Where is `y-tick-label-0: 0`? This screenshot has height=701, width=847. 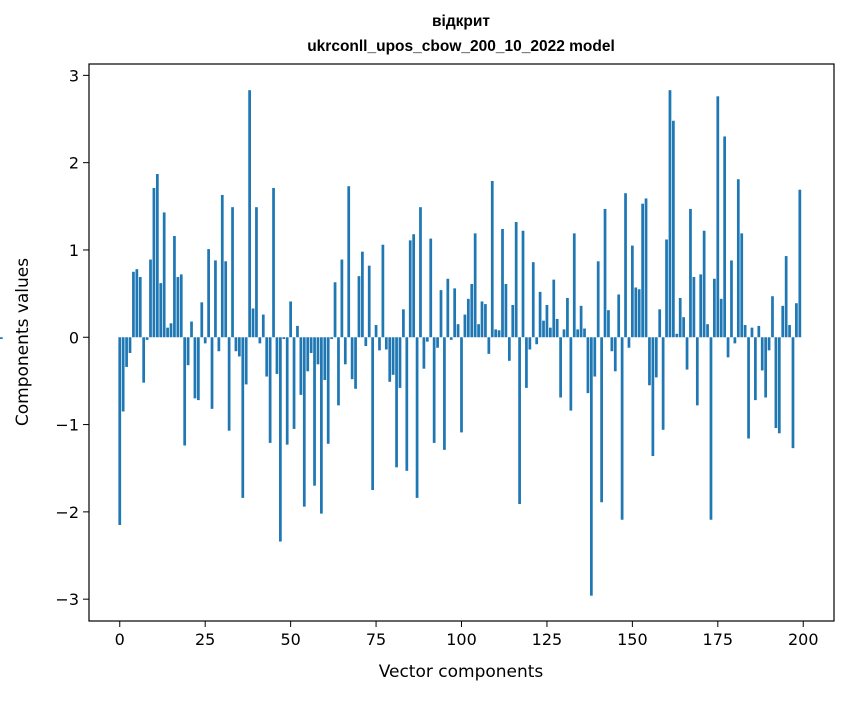 y-tick-label-0: 0 is located at coordinates (74, 337).